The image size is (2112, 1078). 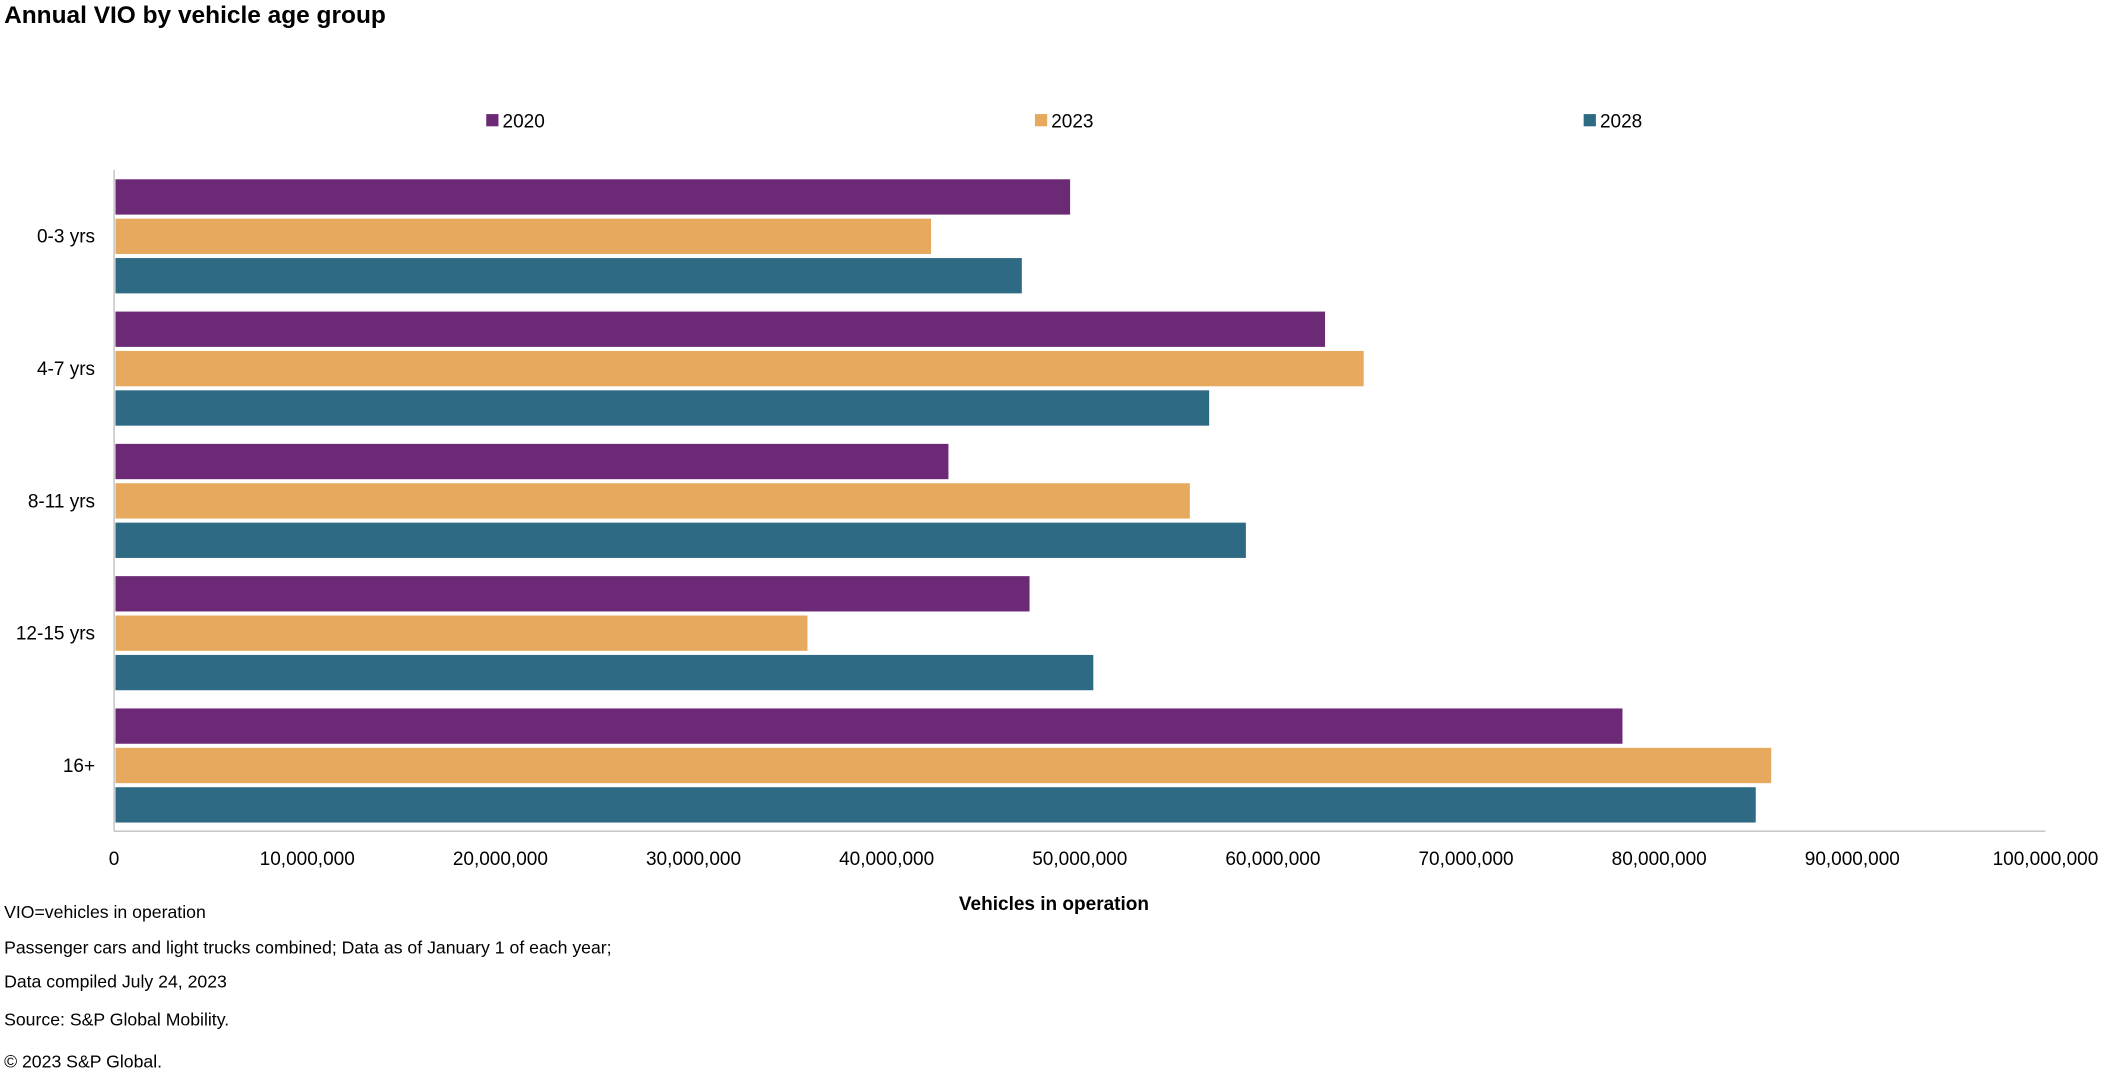 What do you see at coordinates (55, 634) in the screenshot?
I see `category-label: 12-15 yrs` at bounding box center [55, 634].